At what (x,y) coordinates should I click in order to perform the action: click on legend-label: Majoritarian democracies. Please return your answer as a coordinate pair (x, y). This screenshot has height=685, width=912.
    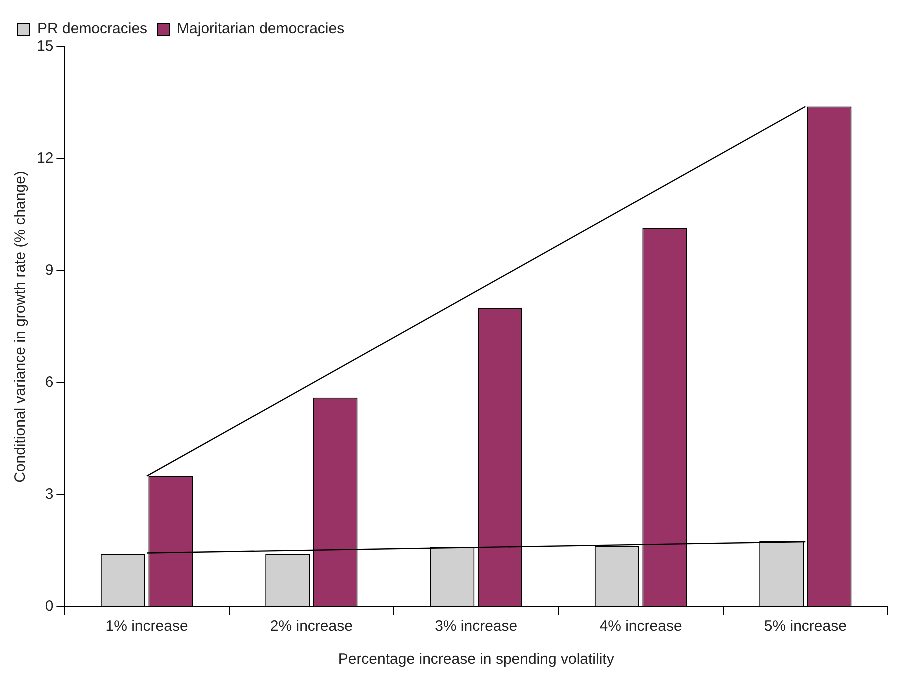
    Looking at the image, I should click on (261, 29).